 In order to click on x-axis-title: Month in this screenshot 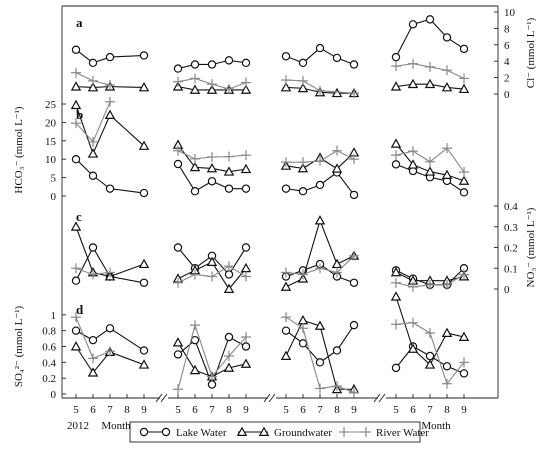, I will do `click(436, 426)`.